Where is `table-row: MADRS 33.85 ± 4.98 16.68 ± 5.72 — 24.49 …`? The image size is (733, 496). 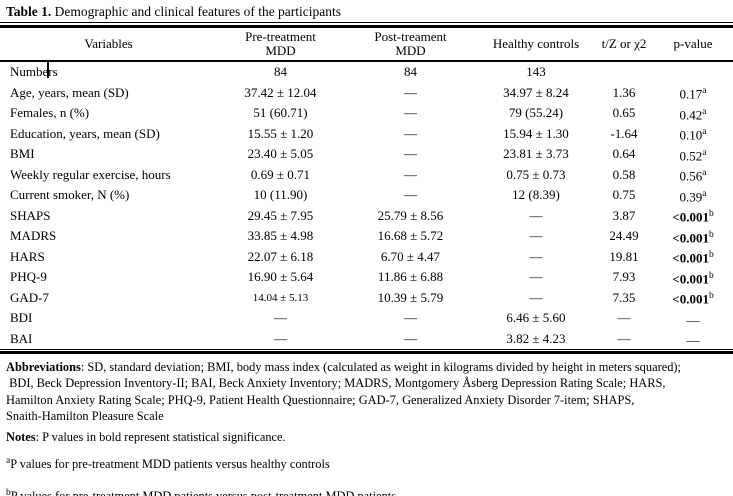
table-row: MADRS 33.85 ± 4.98 16.68 ± 5.72 — 24.49 … is located at coordinates (366, 236).